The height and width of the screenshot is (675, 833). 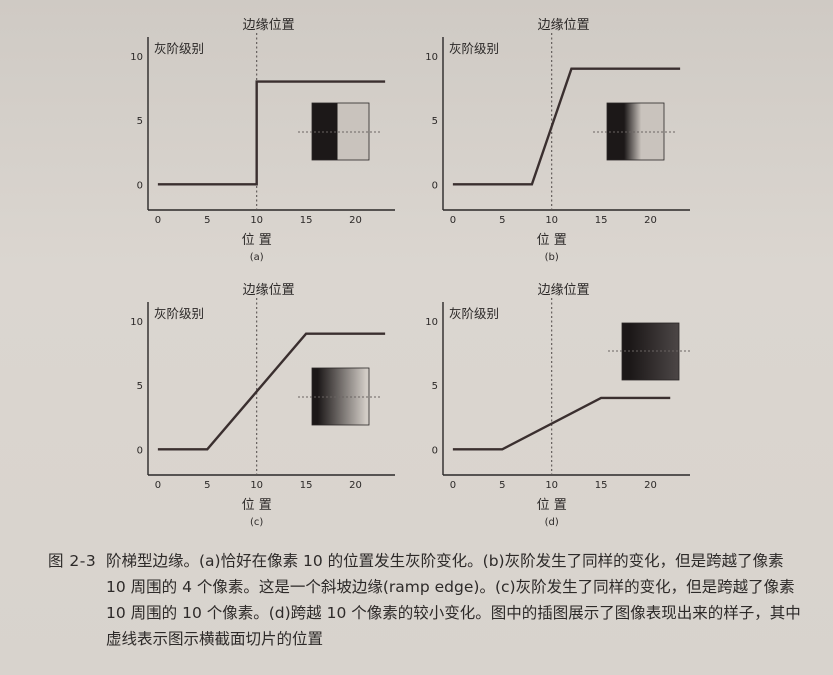 What do you see at coordinates (416, 5) in the screenshot?
I see `cut-off-top-text` at bounding box center [416, 5].